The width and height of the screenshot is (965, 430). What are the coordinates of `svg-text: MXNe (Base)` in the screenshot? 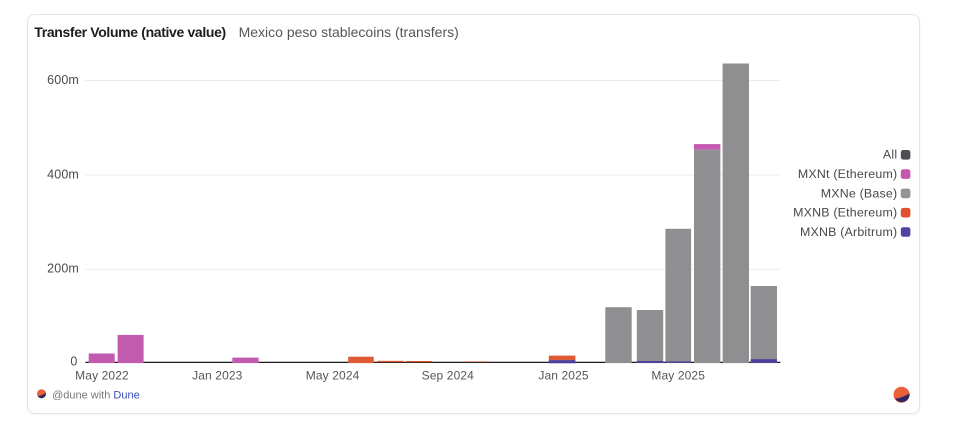 It's located at (859, 193).